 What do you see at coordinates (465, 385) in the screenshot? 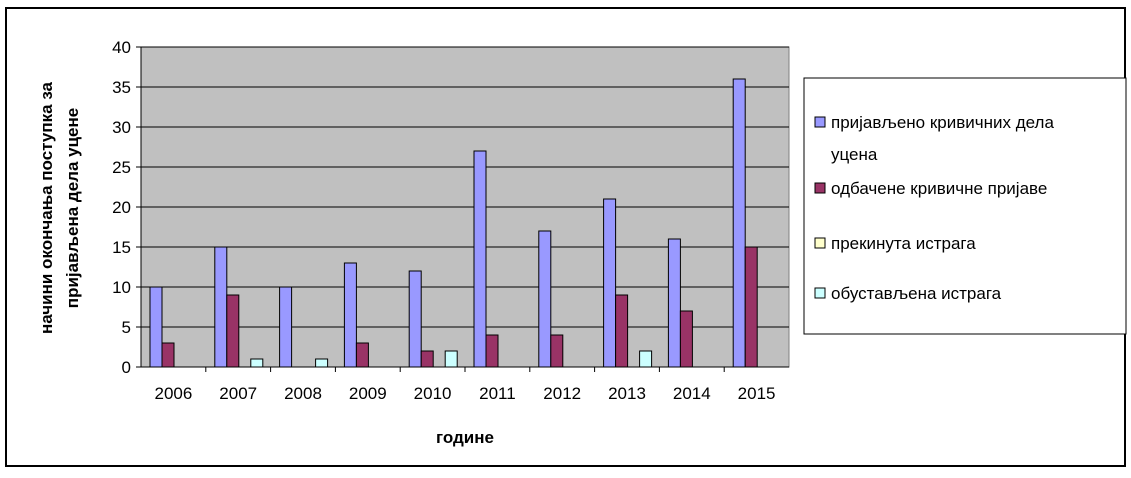
I see `x-axis-ticks: 2006 2007 2008 2009 2010 2011 2012 2013 2014 2015` at bounding box center [465, 385].